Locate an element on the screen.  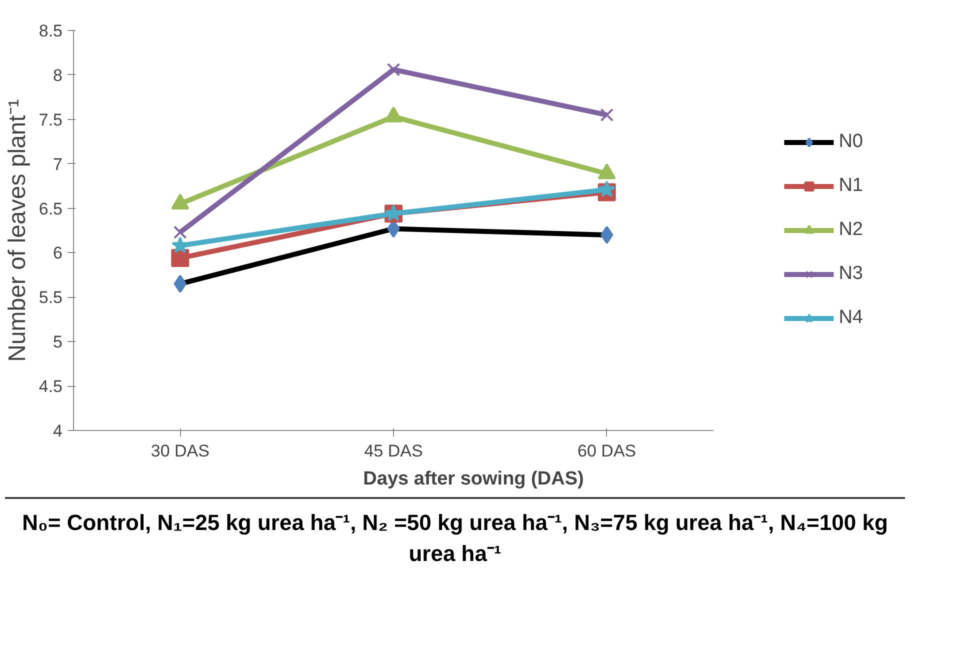
y-tick-label: 6 is located at coordinates (58, 253).